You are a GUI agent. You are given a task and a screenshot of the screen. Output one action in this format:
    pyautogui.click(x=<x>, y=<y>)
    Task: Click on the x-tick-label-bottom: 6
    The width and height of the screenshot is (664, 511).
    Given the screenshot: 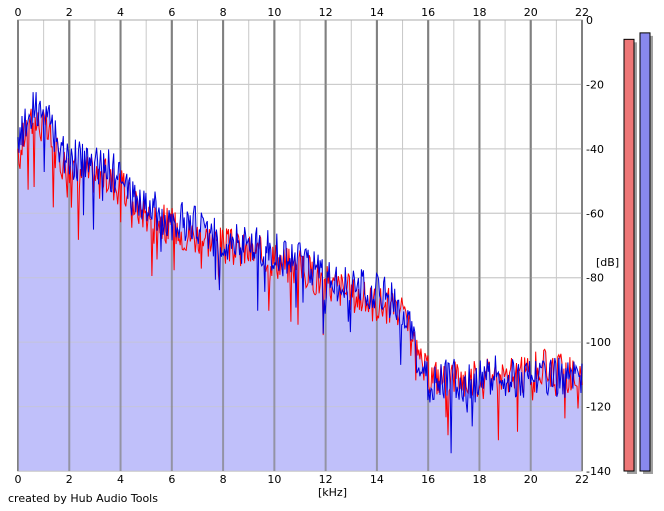 What is the action you would take?
    pyautogui.click(x=171, y=479)
    